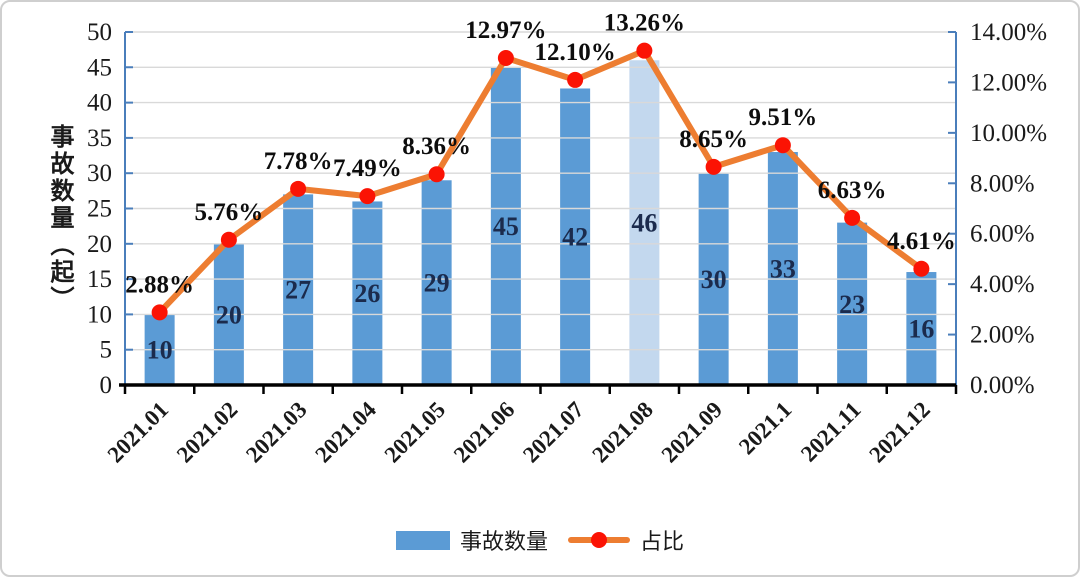 The height and width of the screenshot is (577, 1080). I want to click on x-tick-label: 2021.06, so click(484, 432).